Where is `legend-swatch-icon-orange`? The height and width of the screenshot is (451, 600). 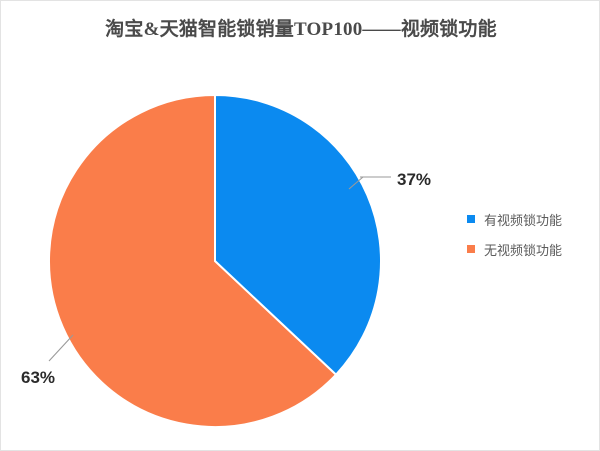 legend-swatch-icon-orange is located at coordinates (471, 249).